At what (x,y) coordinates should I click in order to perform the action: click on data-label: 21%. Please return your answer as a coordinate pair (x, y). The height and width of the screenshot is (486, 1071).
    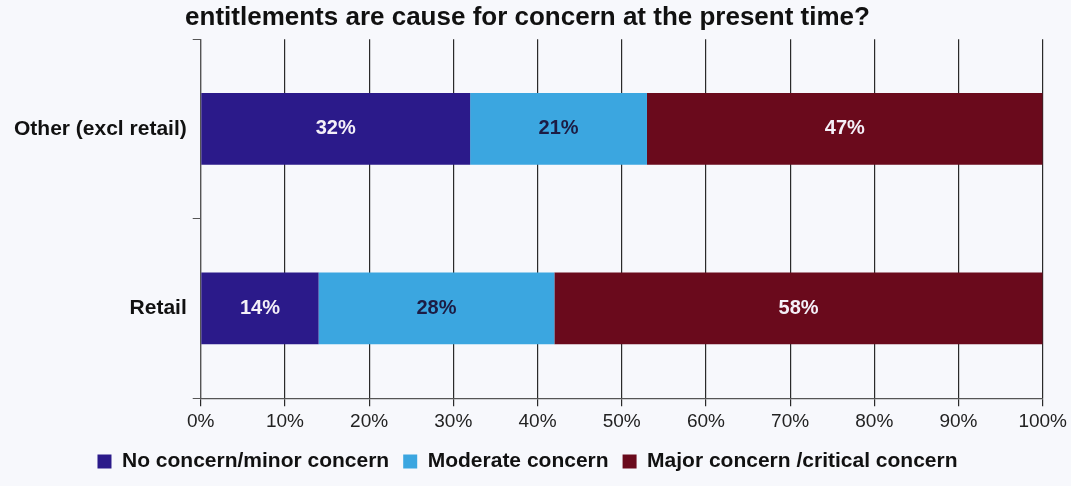
    Looking at the image, I should click on (558, 127).